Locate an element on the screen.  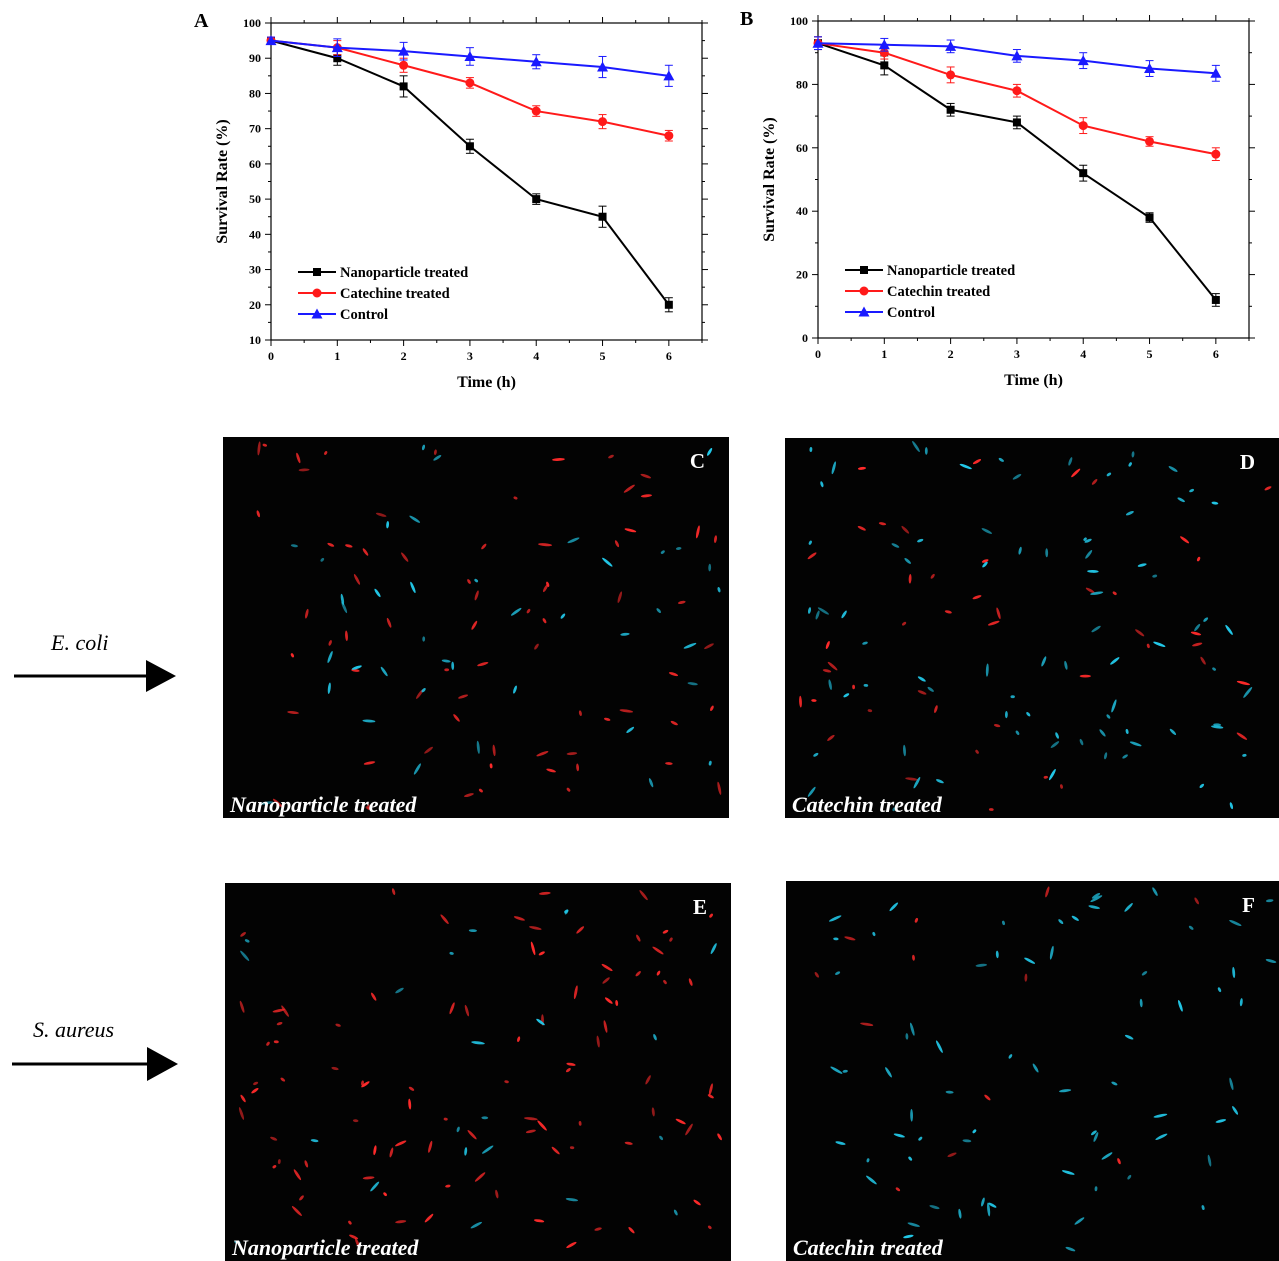
micrograph-cells is located at coordinates (489, 625).